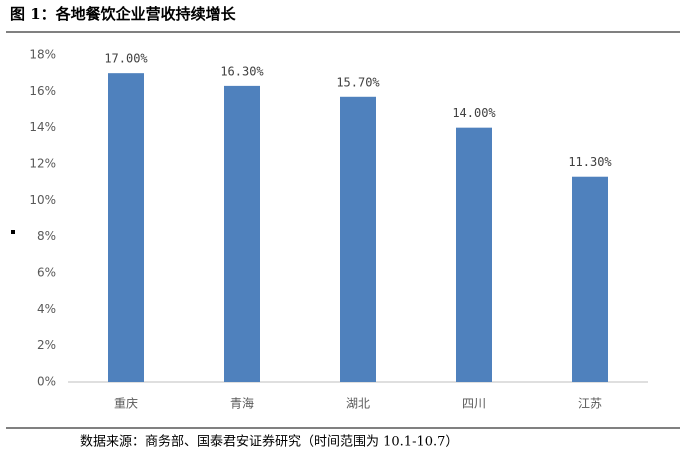  What do you see at coordinates (42, 55) in the screenshot?
I see `y-tick-label: 18%` at bounding box center [42, 55].